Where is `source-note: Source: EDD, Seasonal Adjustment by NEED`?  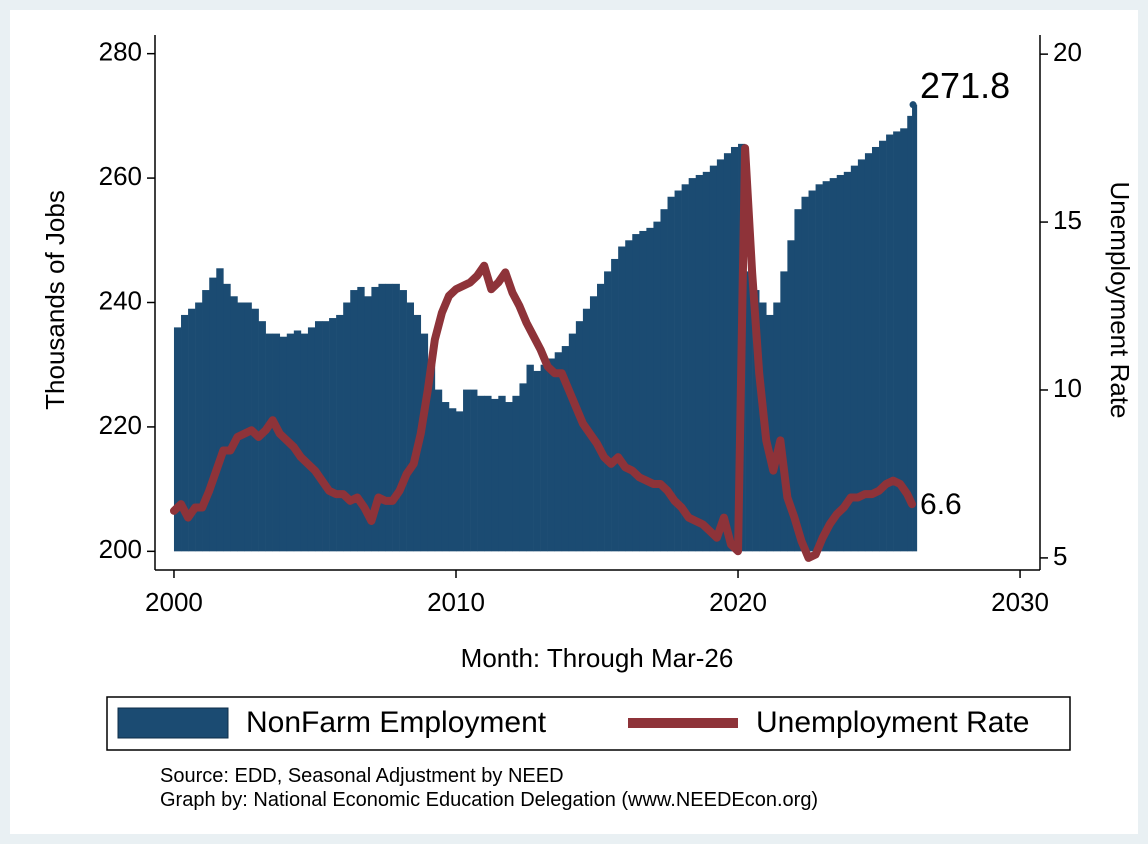 source-note: Source: EDD, Seasonal Adjustment by NEED is located at coordinates (362, 776).